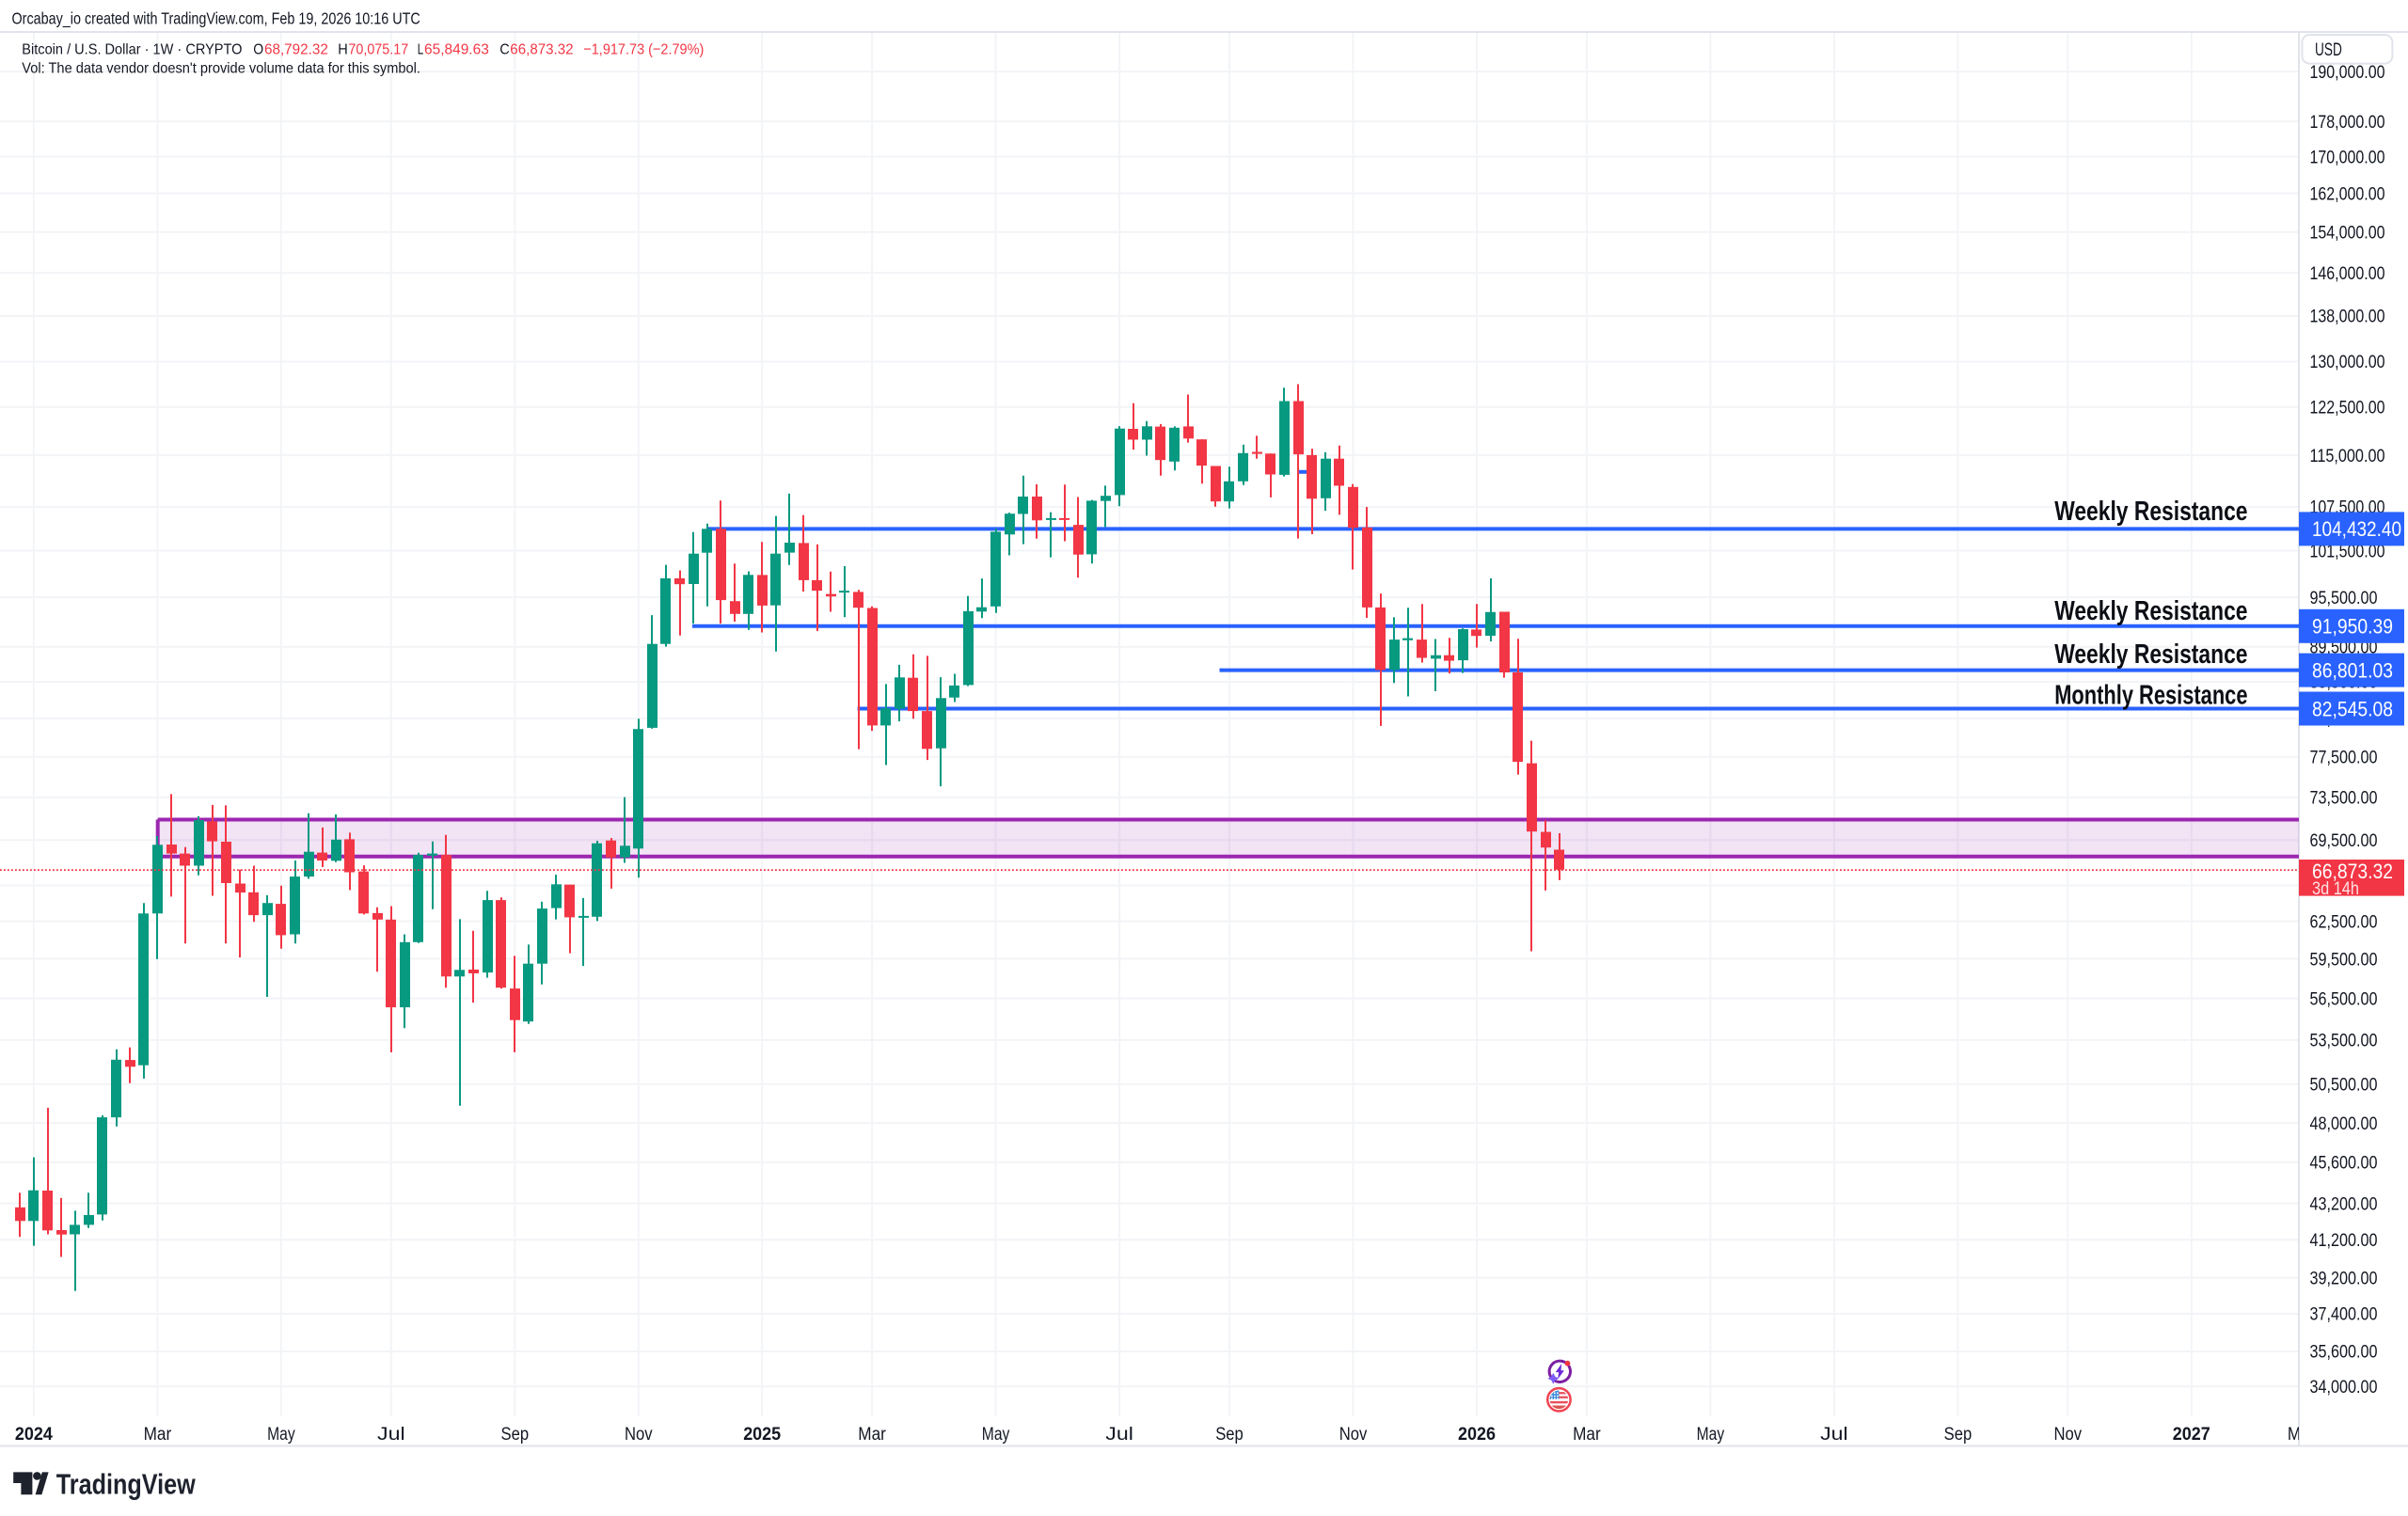 The image size is (2408, 1516). I want to click on svg-text: 41,200.00, so click(2344, 1241).